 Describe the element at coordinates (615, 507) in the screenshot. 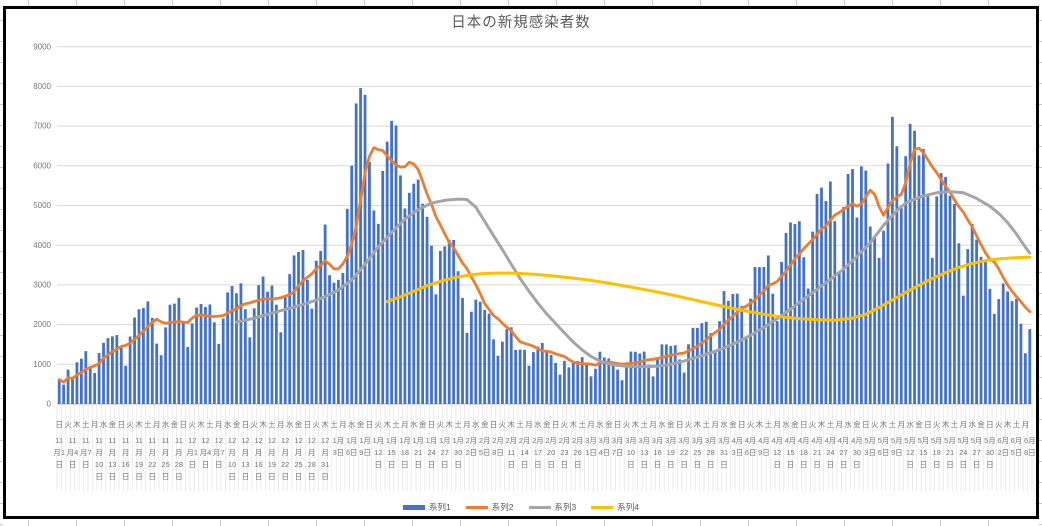

I see `legend-item-series4: 系列4` at that location.